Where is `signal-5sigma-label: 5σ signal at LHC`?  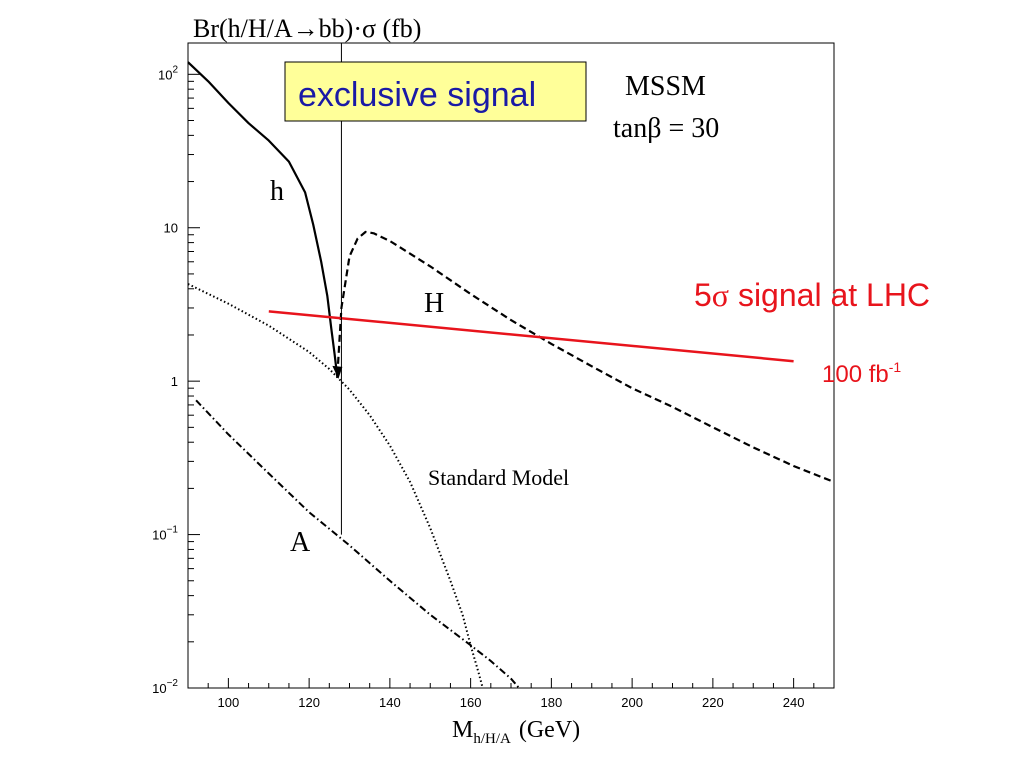 signal-5sigma-label: 5σ signal at LHC is located at coordinates (812, 295).